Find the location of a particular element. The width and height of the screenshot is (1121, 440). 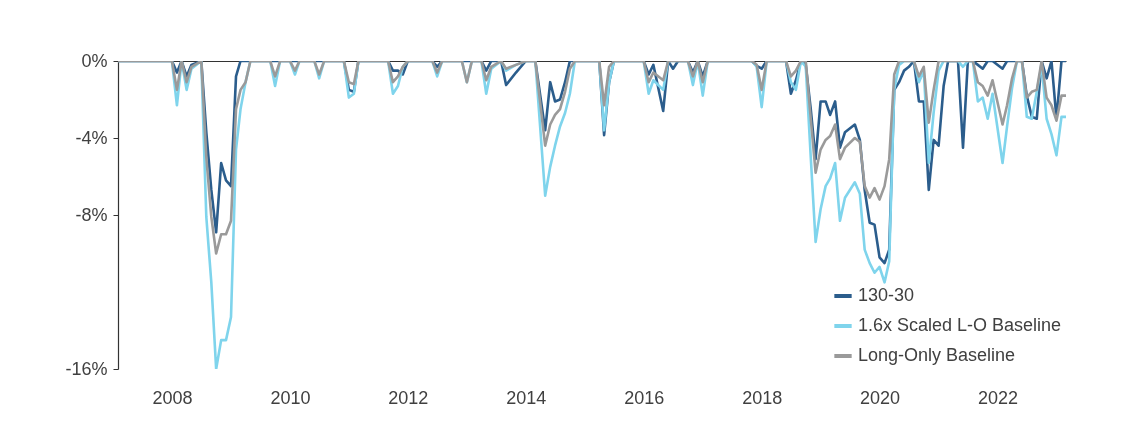

x-tick-label: 2012 is located at coordinates (408, 397).